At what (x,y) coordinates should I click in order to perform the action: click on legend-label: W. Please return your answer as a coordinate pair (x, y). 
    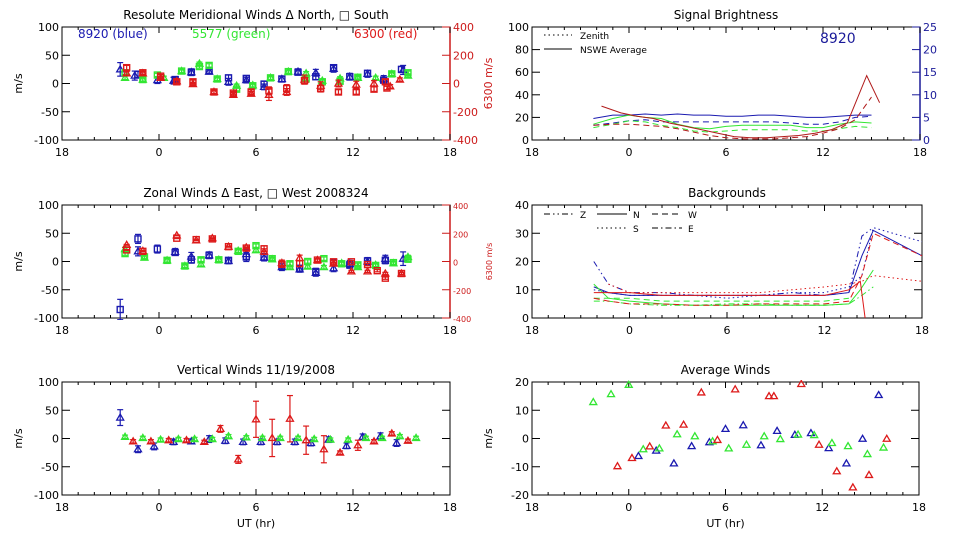
    Looking at the image, I should click on (692, 216).